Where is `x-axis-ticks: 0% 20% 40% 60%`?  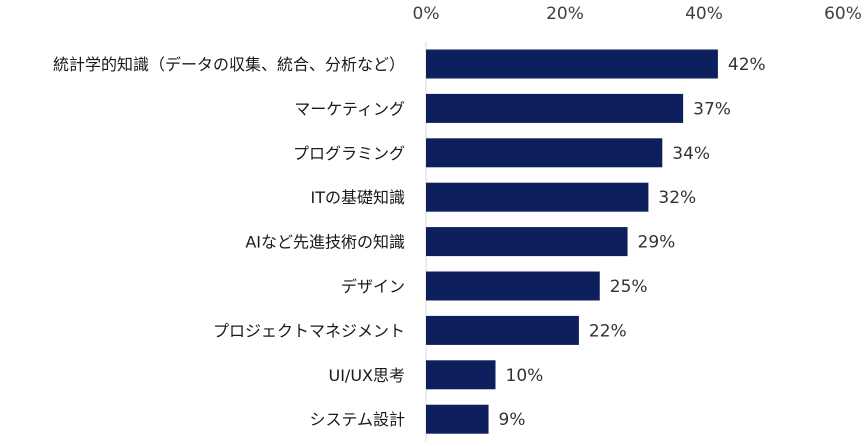
x-axis-ticks: 0% 20% 40% 60% is located at coordinates (637, 14).